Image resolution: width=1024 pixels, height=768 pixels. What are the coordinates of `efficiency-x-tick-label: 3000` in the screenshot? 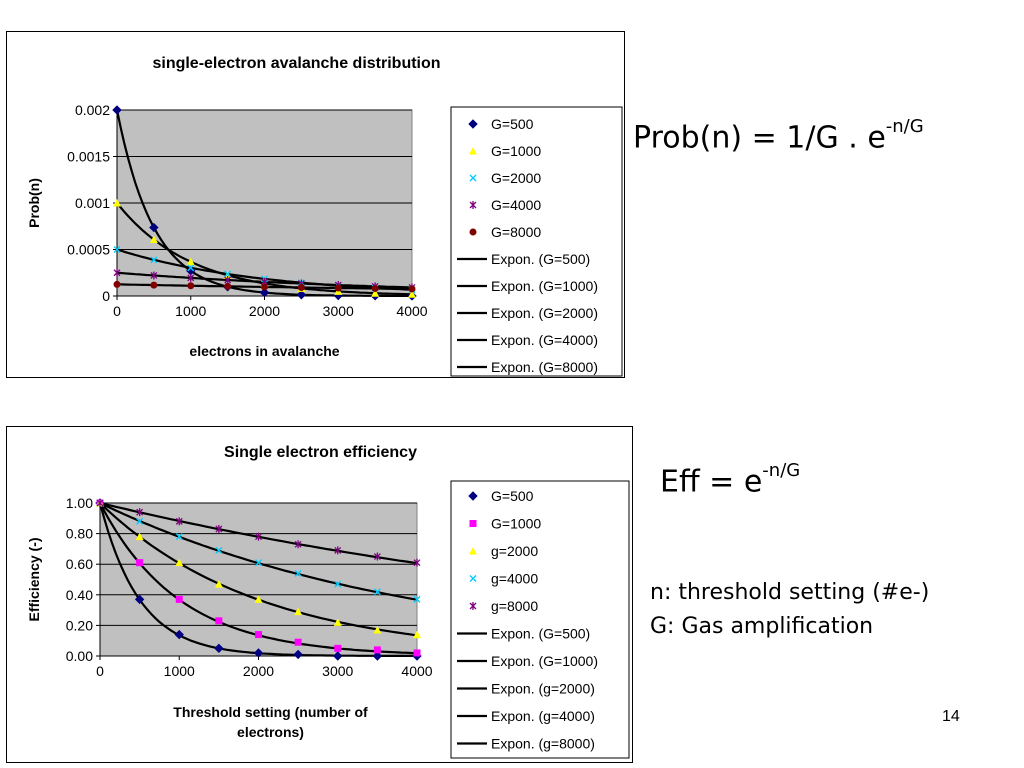 It's located at (337, 671).